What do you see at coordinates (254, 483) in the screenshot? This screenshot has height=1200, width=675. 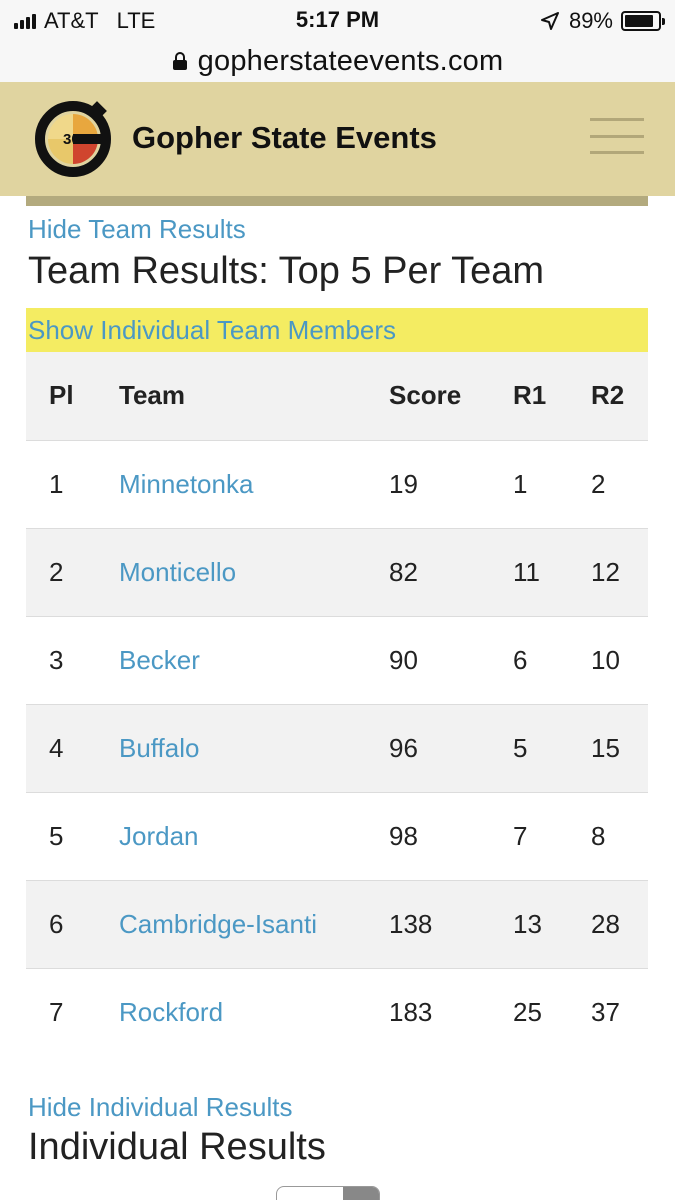 I see `team-name-link: Minnetonka` at bounding box center [254, 483].